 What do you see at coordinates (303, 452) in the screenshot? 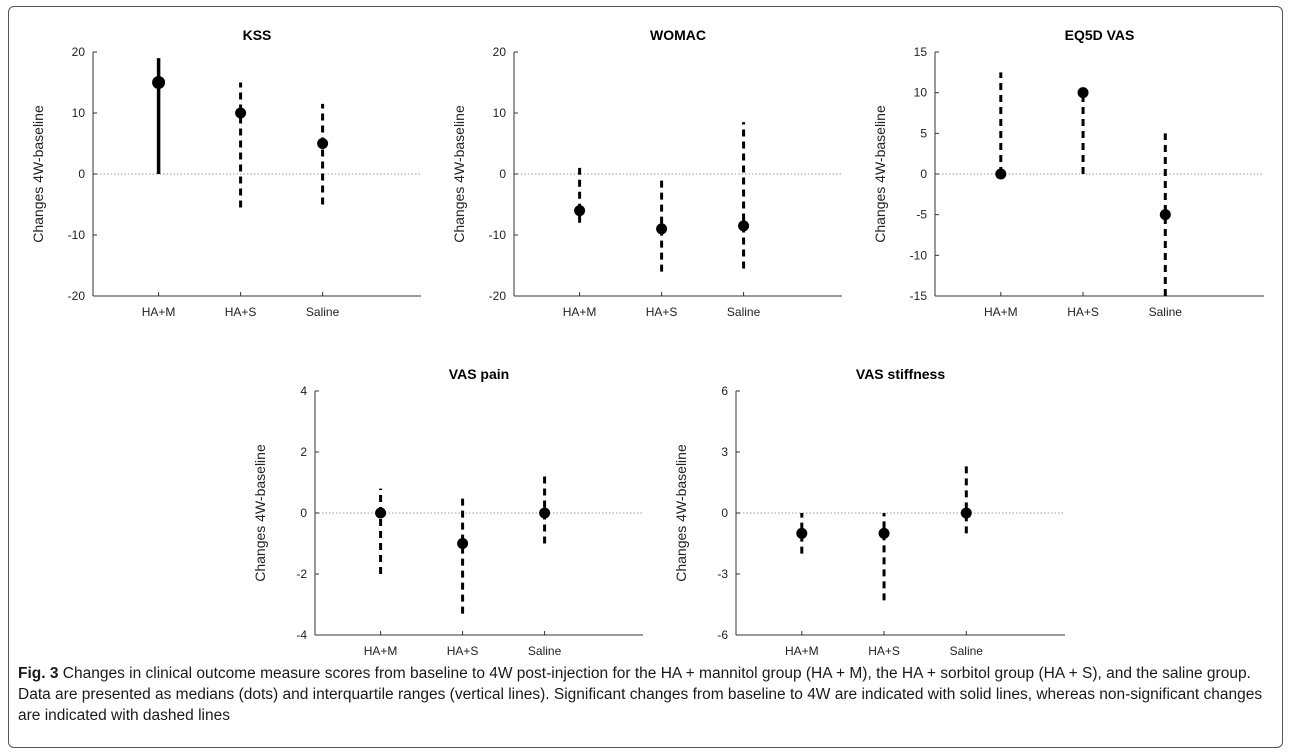
I see `y-tick-label: 2` at bounding box center [303, 452].